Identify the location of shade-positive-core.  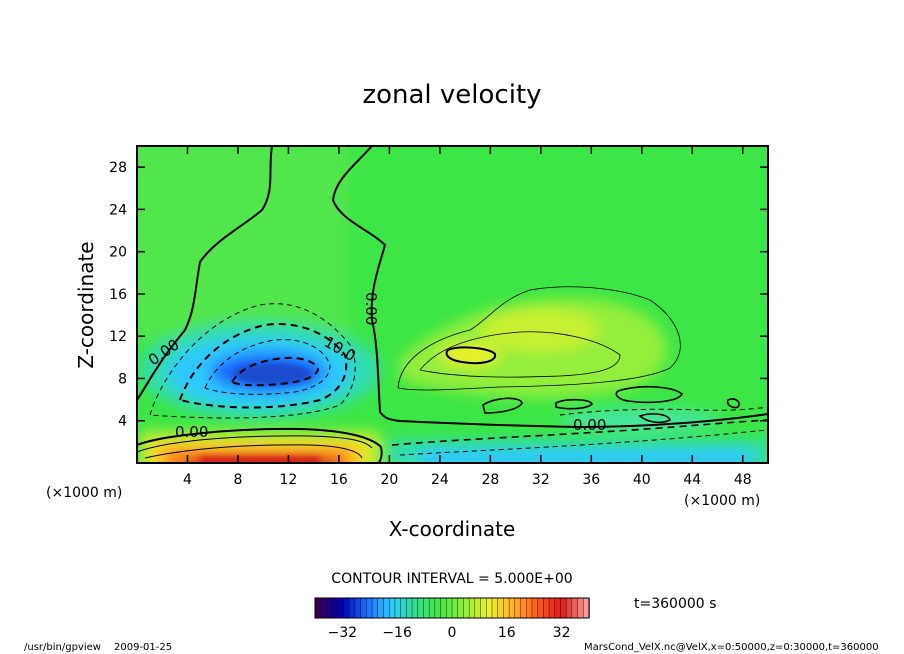
(540, 330).